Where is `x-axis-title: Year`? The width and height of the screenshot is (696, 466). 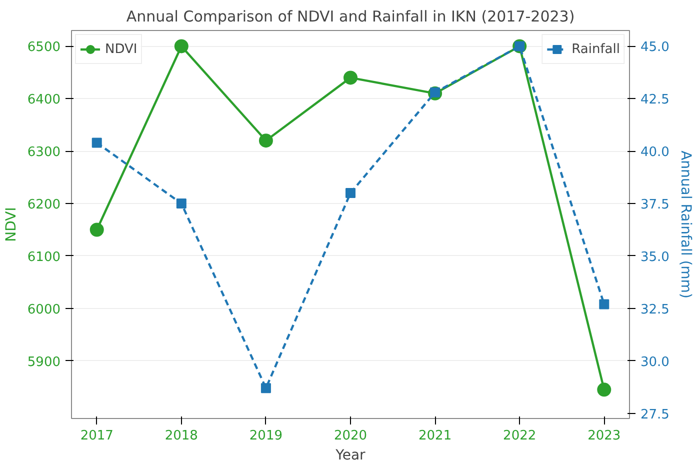 x-axis-title: Year is located at coordinates (350, 456).